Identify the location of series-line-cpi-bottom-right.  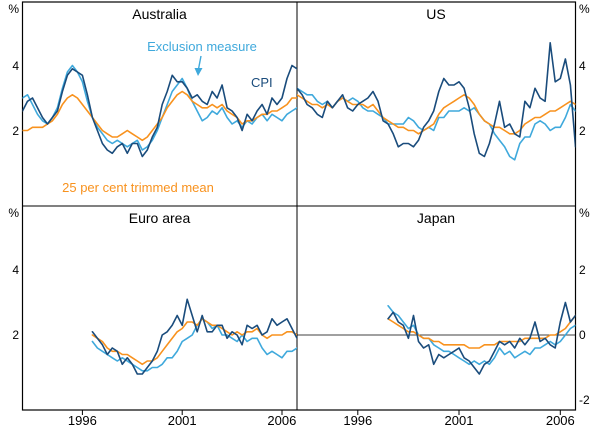
(481, 338).